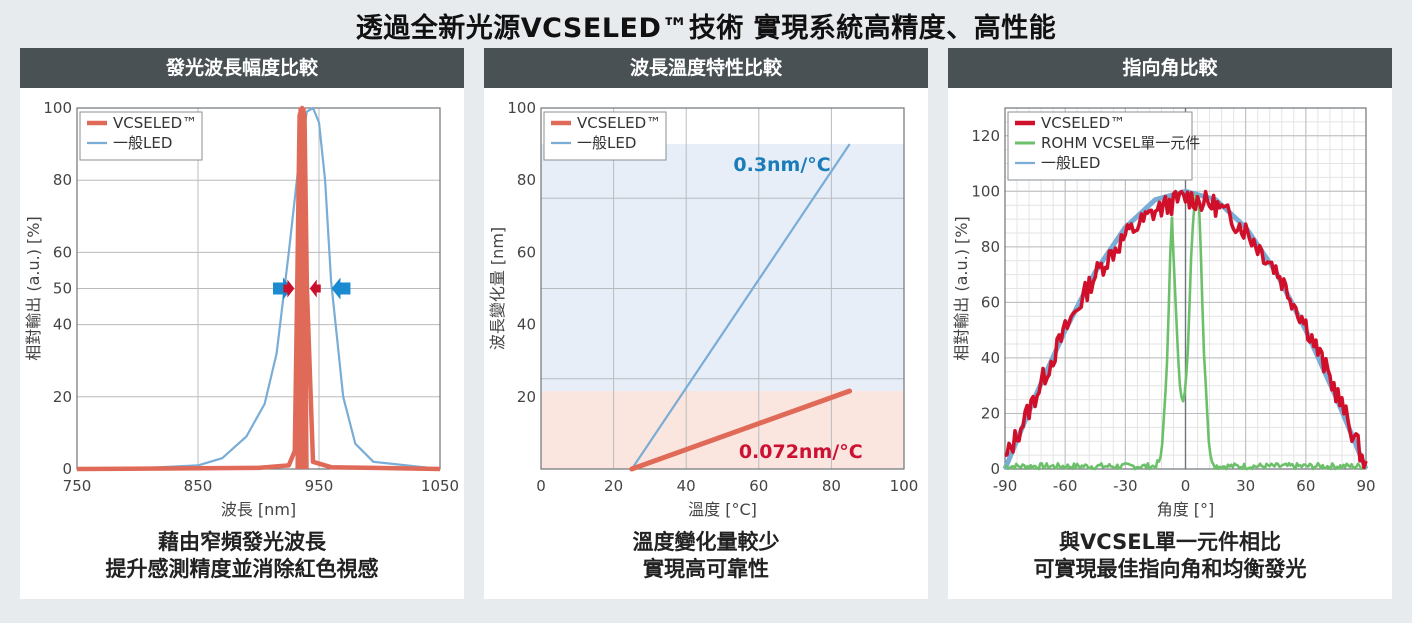 Image resolution: width=1412 pixels, height=623 pixels. Describe the element at coordinates (289, 288) in the screenshot. I see `arrow-right-red` at that location.